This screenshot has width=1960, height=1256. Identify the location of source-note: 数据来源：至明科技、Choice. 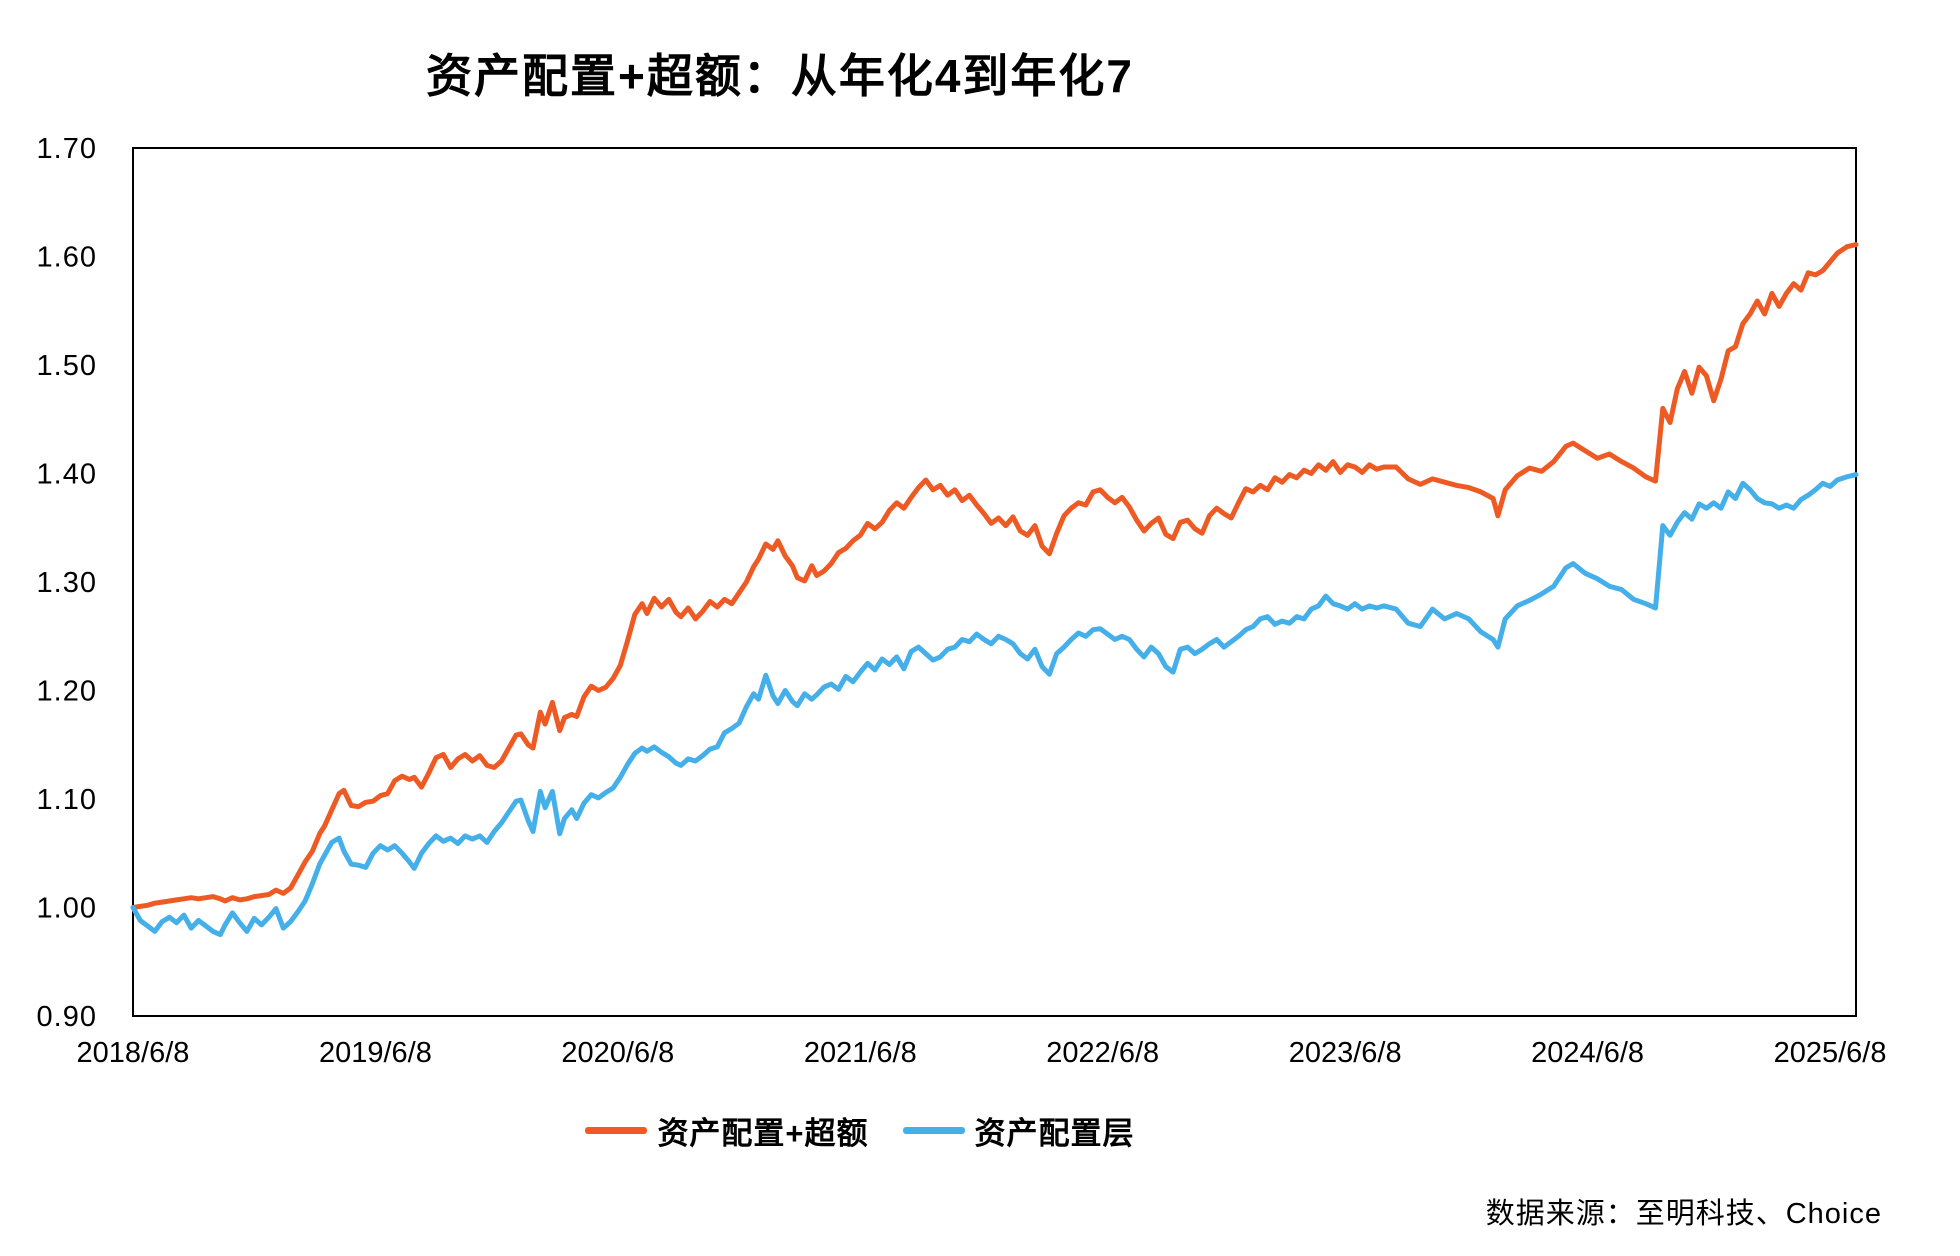
(1683, 1214).